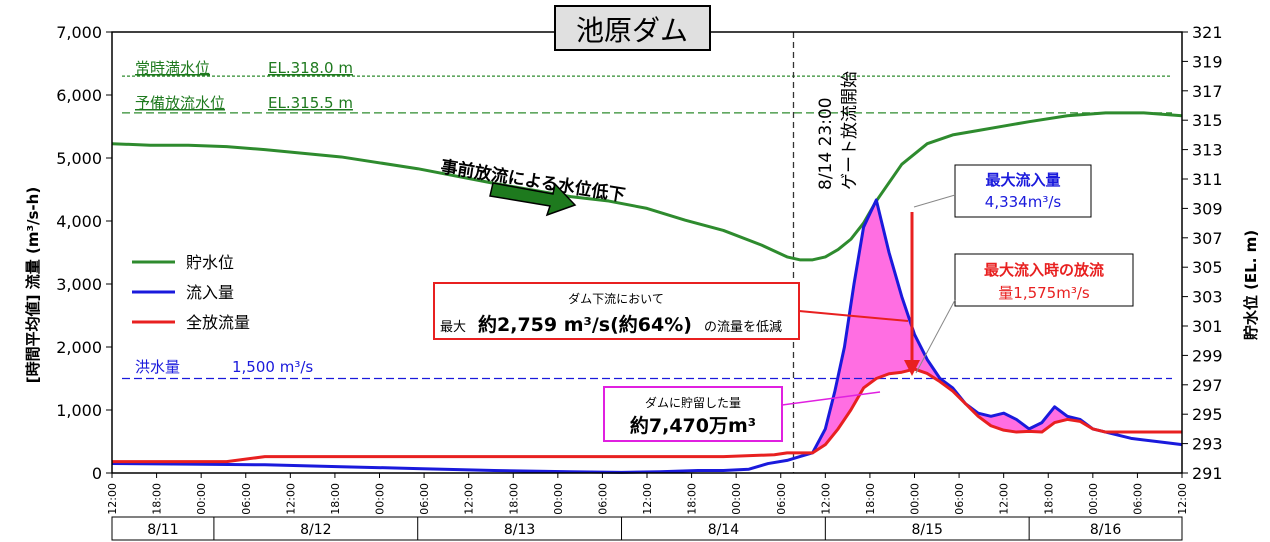 The height and width of the screenshot is (542, 1270). What do you see at coordinates (1044, 293) in the screenshot?
I see `release-value: 量1,575m³/s` at bounding box center [1044, 293].